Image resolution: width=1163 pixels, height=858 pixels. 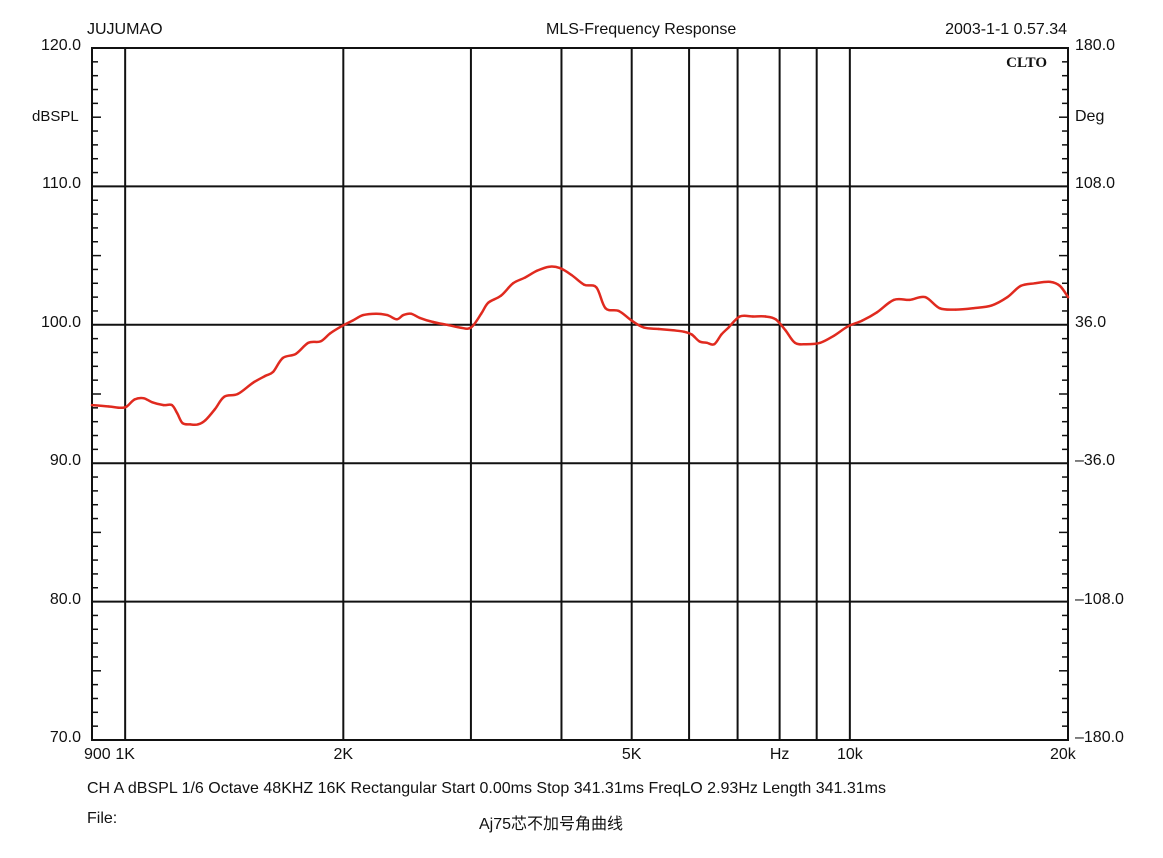 I want to click on y-right-tick-label: 108.0, so click(x=1095, y=184).